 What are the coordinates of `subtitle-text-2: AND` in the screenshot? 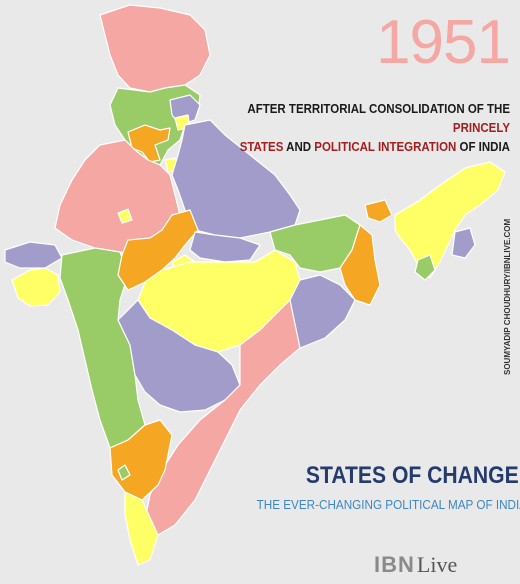 It's located at (299, 147).